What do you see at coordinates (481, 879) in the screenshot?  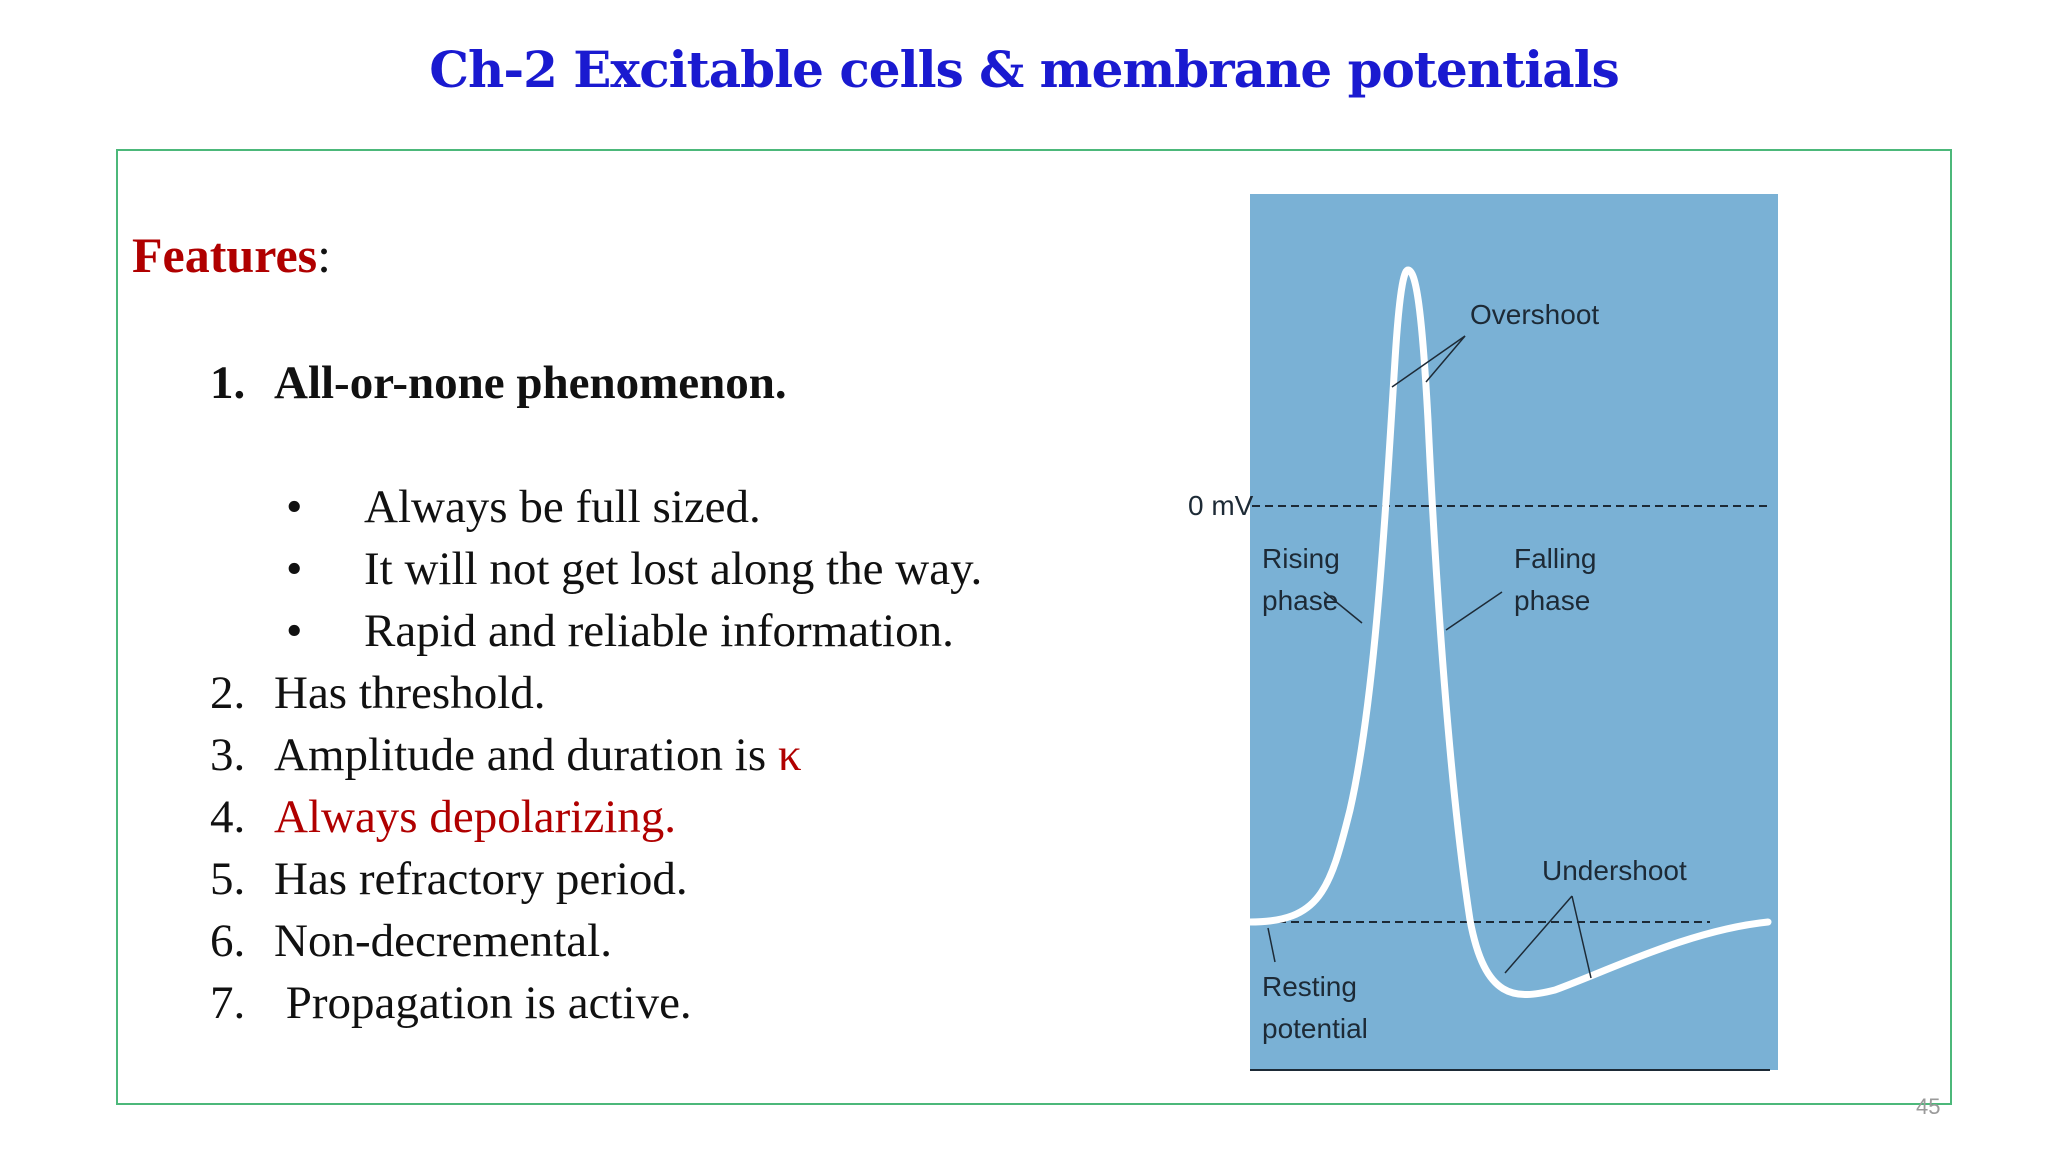 I see `point-5-text: Has refractory period.` at bounding box center [481, 879].